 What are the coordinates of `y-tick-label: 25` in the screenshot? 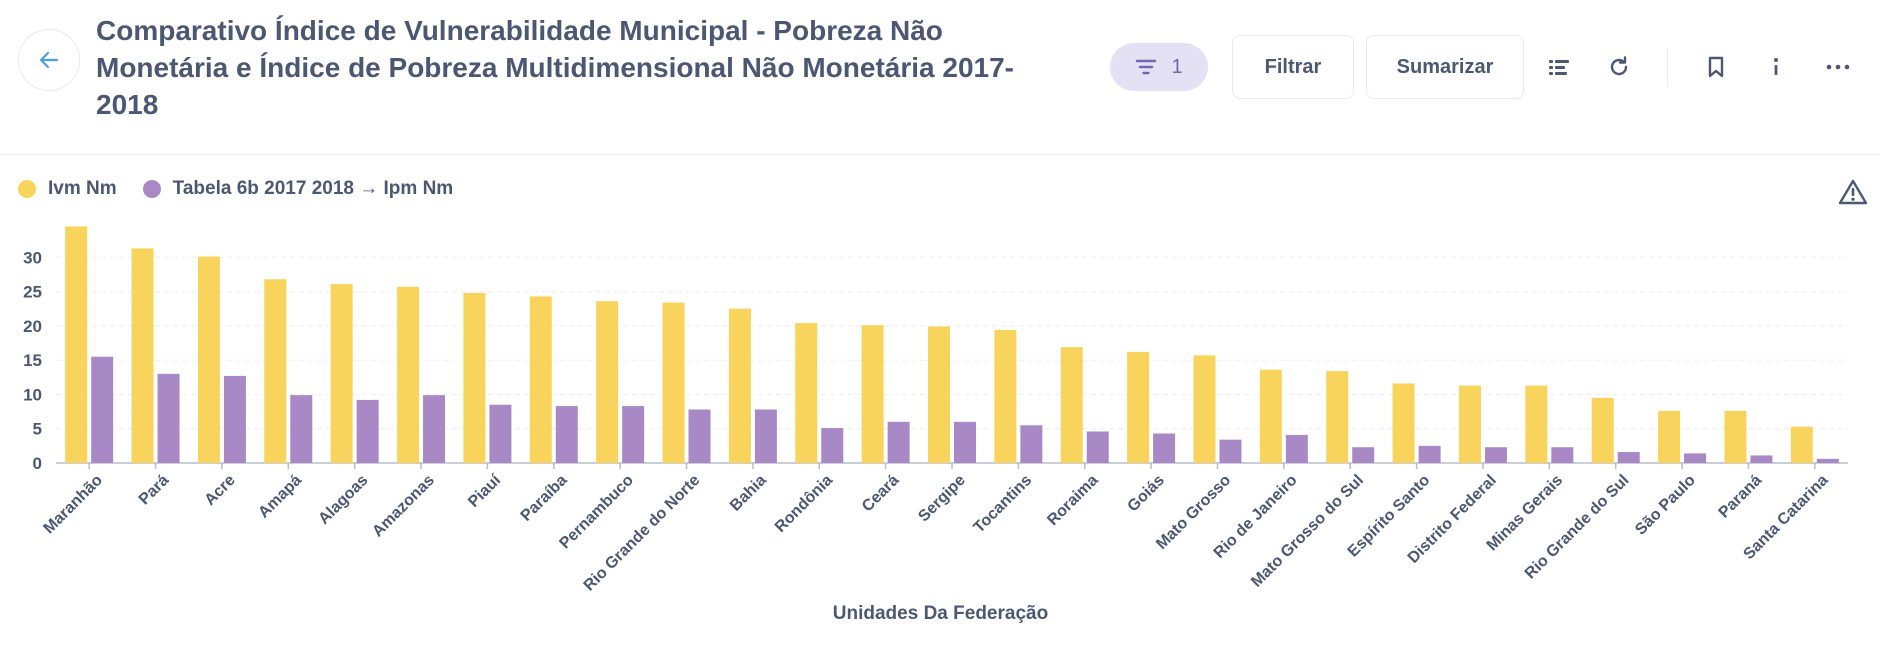 It's located at (32, 292).